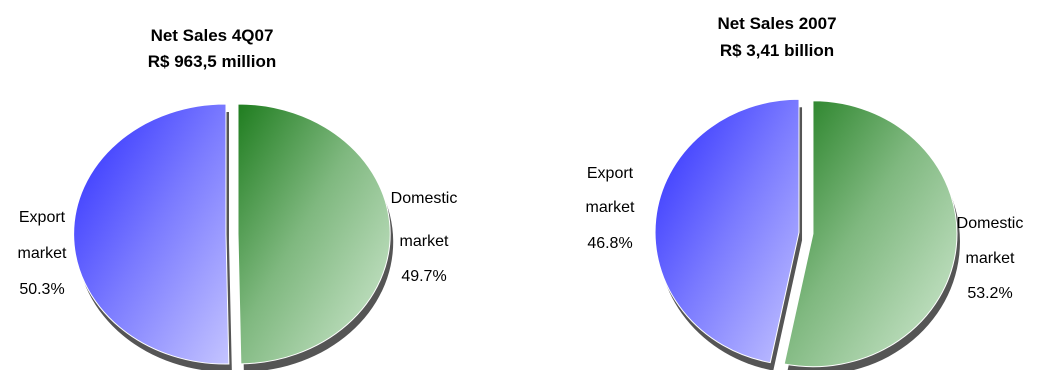  What do you see at coordinates (870, 234) in the screenshot?
I see `chart-2-slice-domestic` at bounding box center [870, 234].